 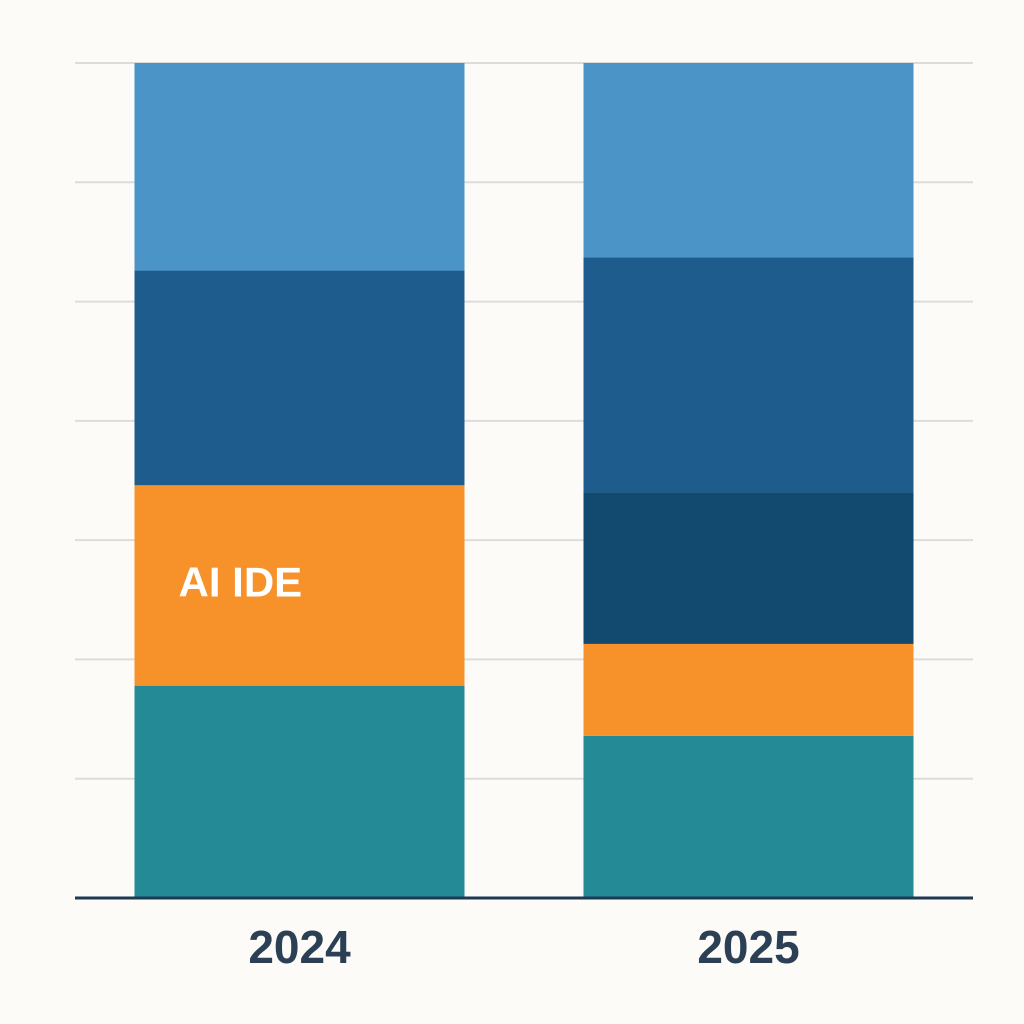 I want to click on x-tick-label: 2024, so click(x=299, y=947).